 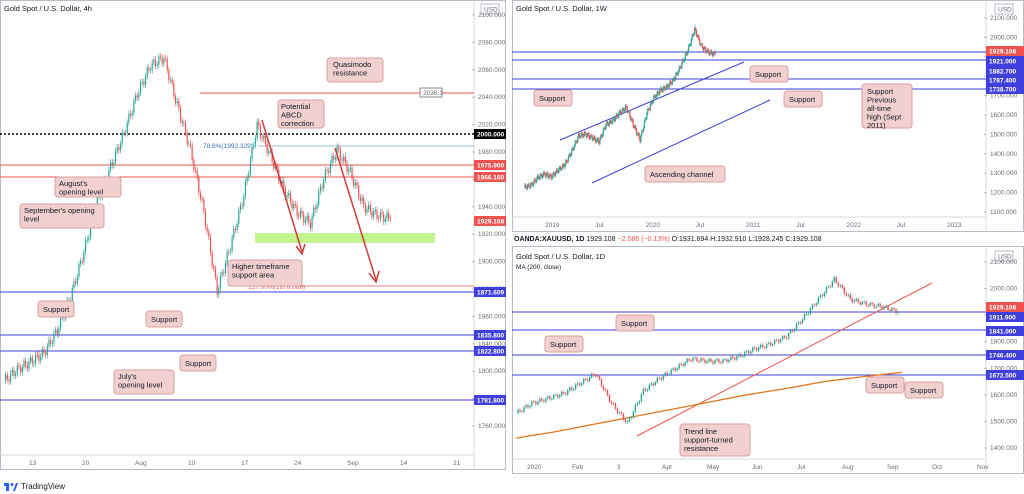 I want to click on badge-1966: 1966.160, so click(x=490, y=178).